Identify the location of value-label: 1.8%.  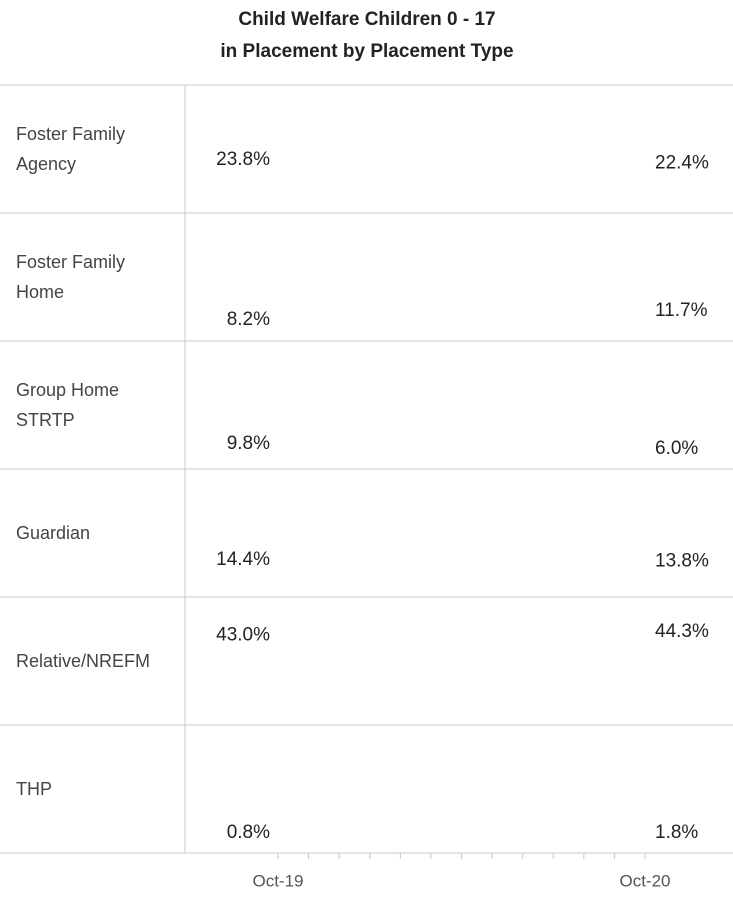
(676, 832).